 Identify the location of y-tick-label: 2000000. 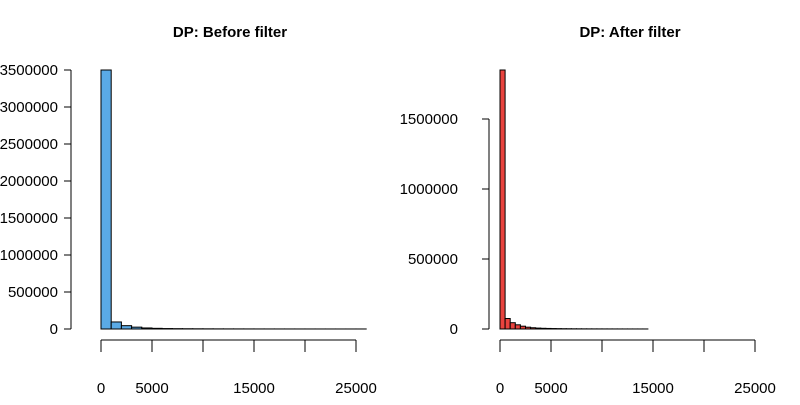
(29, 181).